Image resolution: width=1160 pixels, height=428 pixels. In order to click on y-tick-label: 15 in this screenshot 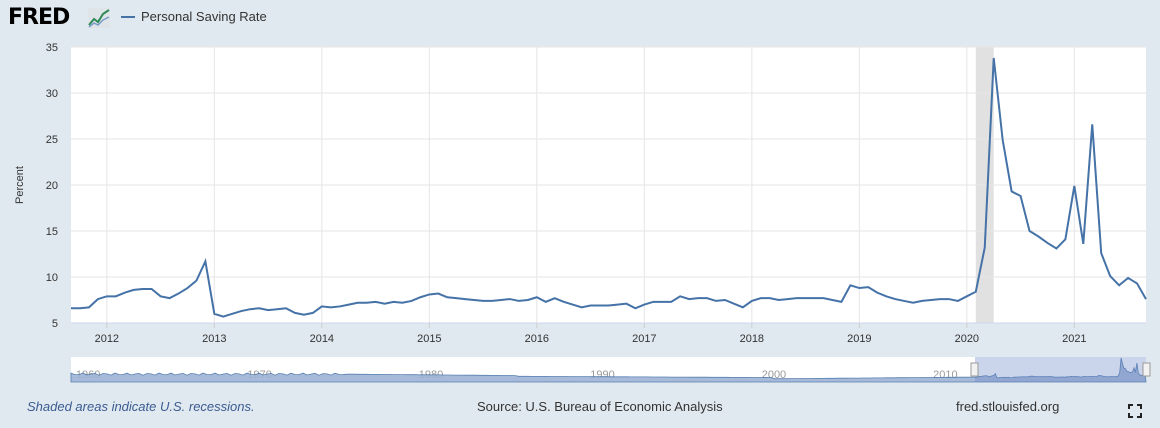, I will do `click(52, 232)`.